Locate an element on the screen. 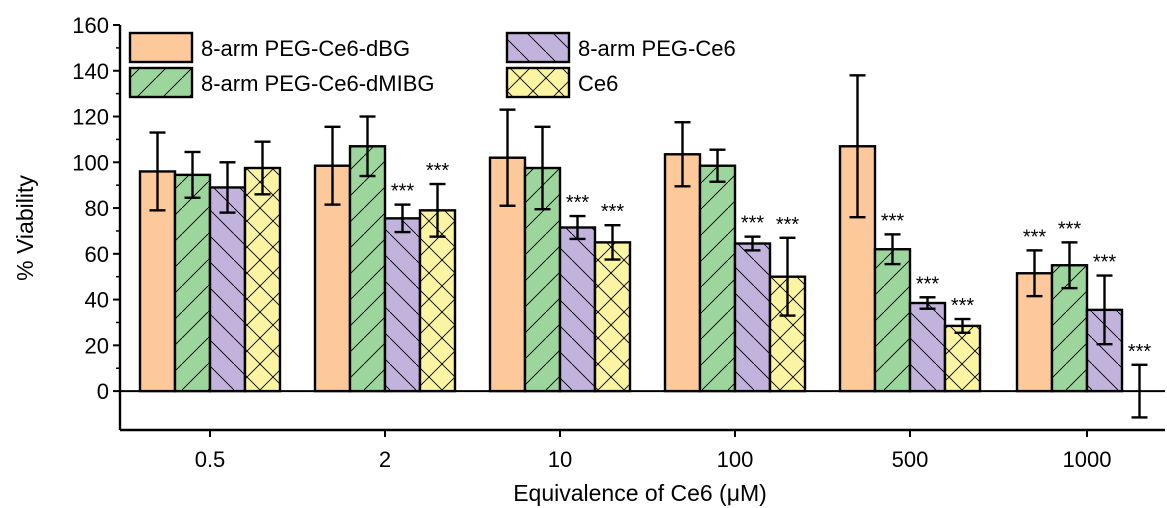 The image size is (1167, 508). legend-label: 8-arm PEG-Ce6-dBG is located at coordinates (305, 48).